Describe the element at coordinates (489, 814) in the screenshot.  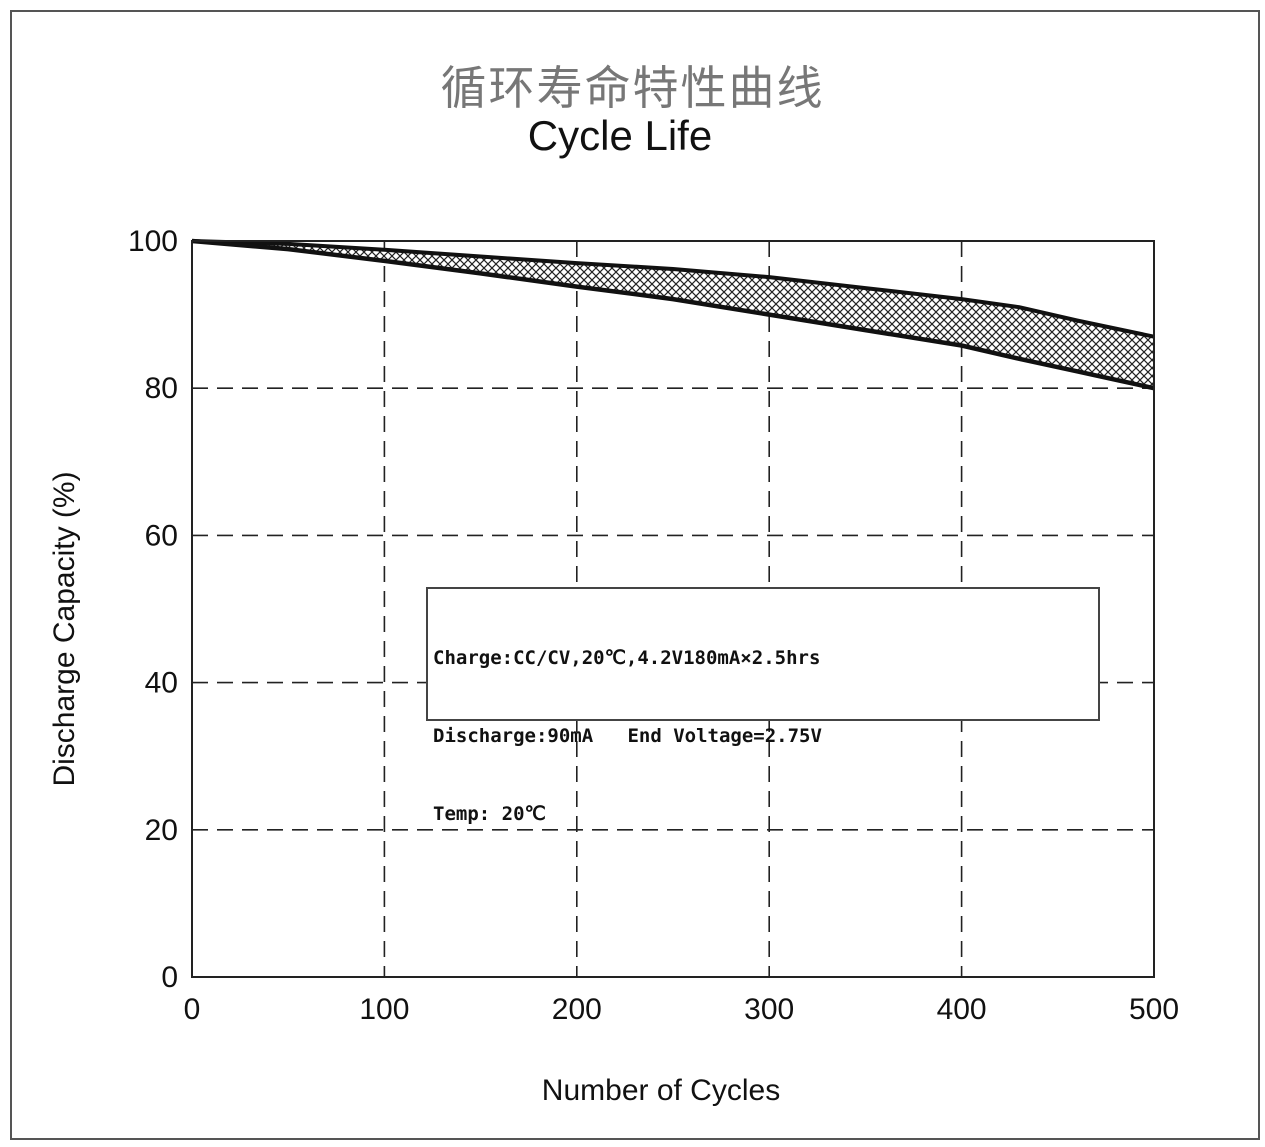
I see `note-line-temp: Temp: 20℃` at that location.